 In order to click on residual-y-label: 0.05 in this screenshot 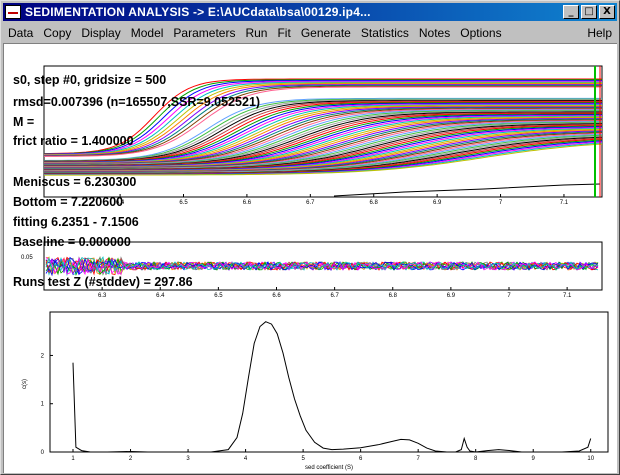, I will do `click(27, 258)`.